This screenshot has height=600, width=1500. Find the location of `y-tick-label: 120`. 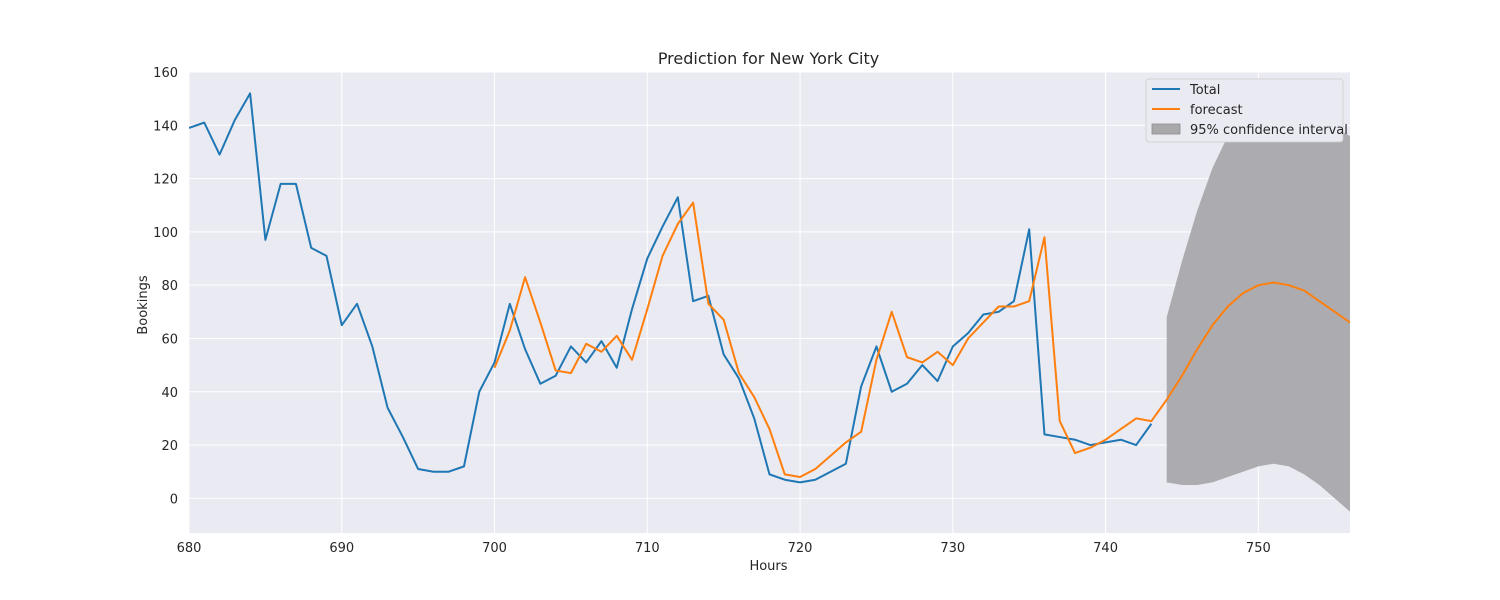

y-tick-label: 120 is located at coordinates (165, 180).